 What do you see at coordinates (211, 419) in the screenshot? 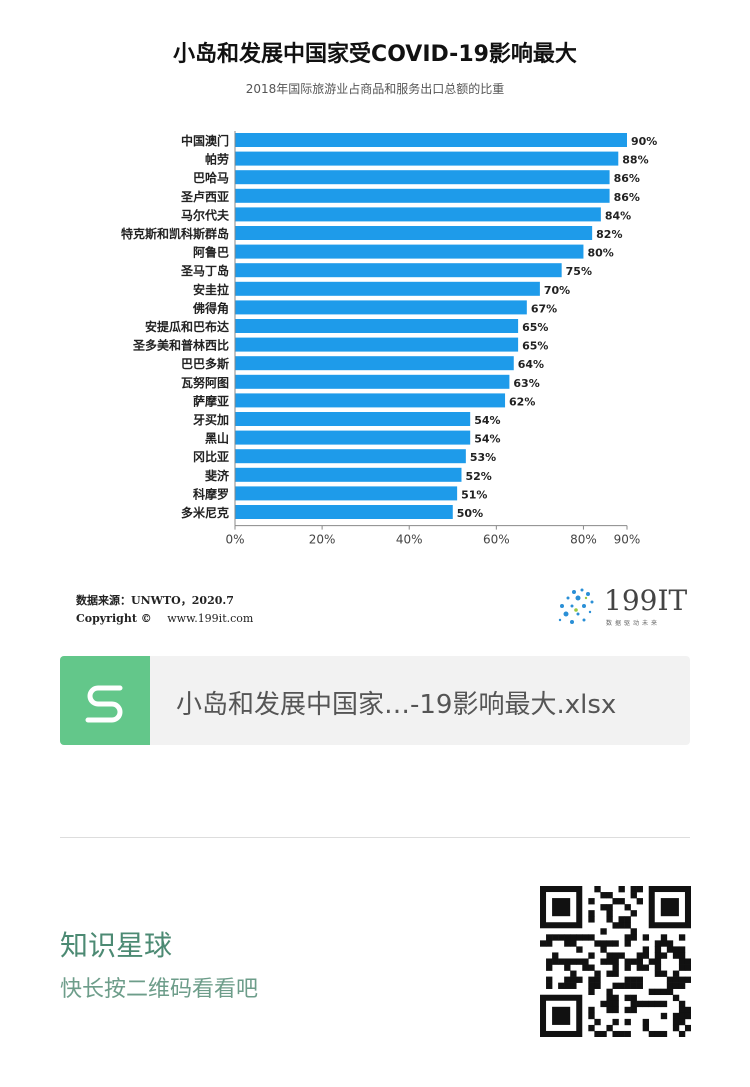
I see `category-label: 牙买加` at bounding box center [211, 419].